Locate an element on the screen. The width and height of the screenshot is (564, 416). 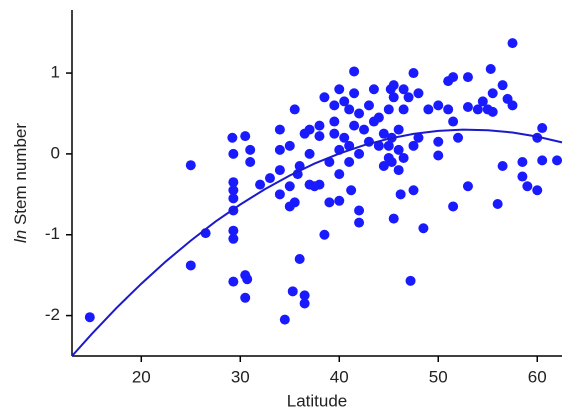
y-axis-label-italic: ln is located at coordinates (20, 236).